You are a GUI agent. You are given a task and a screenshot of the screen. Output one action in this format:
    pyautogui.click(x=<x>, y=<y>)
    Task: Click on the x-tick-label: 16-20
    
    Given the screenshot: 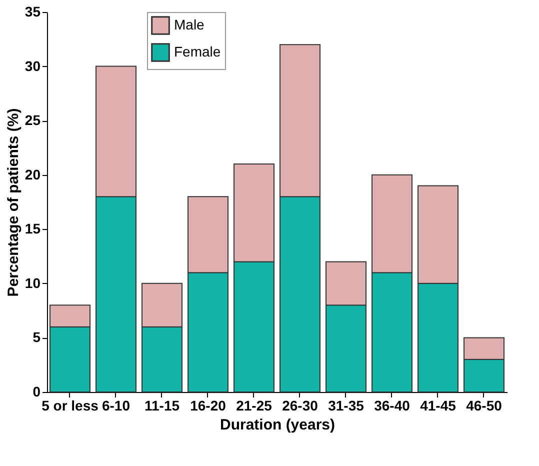 What is the action you would take?
    pyautogui.click(x=208, y=406)
    